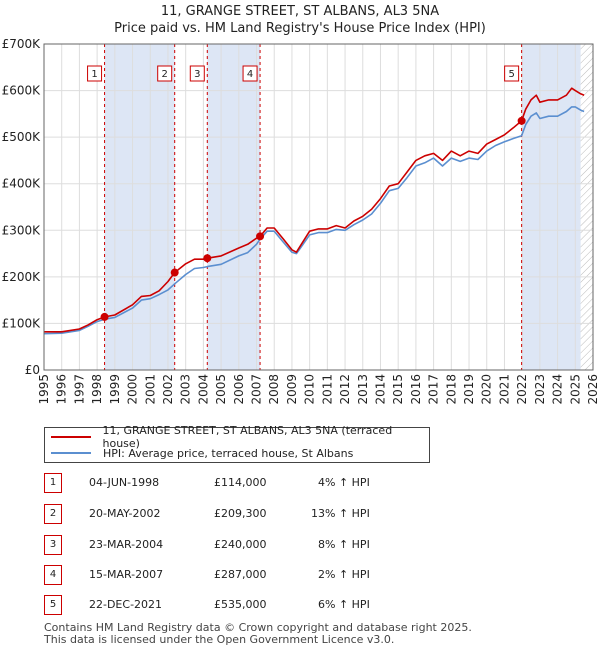 Image resolution: width=600 pixels, height=650 pixels. Describe the element at coordinates (53, 483) in the screenshot. I see `sale-number-box: 1` at that location.